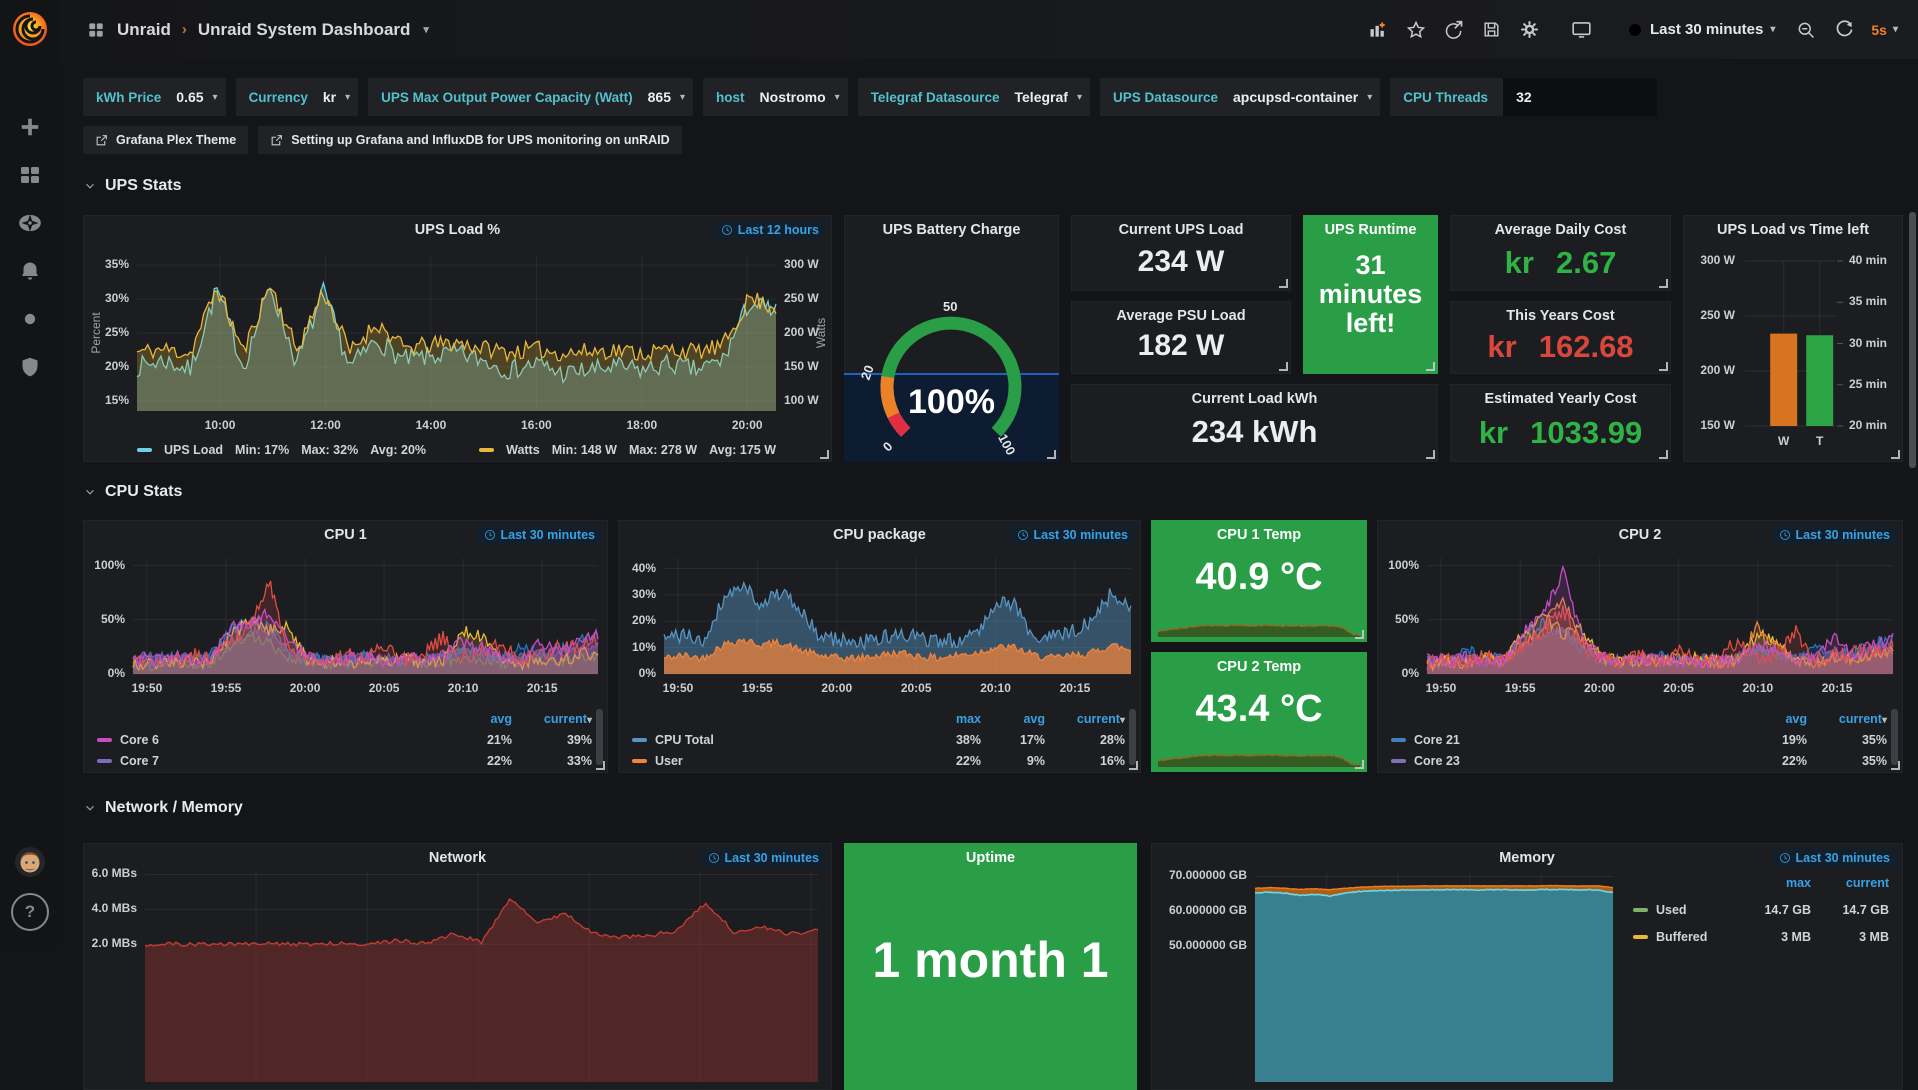 The image size is (1918, 1090). I want to click on panel-title: CPU 1, so click(345, 535).